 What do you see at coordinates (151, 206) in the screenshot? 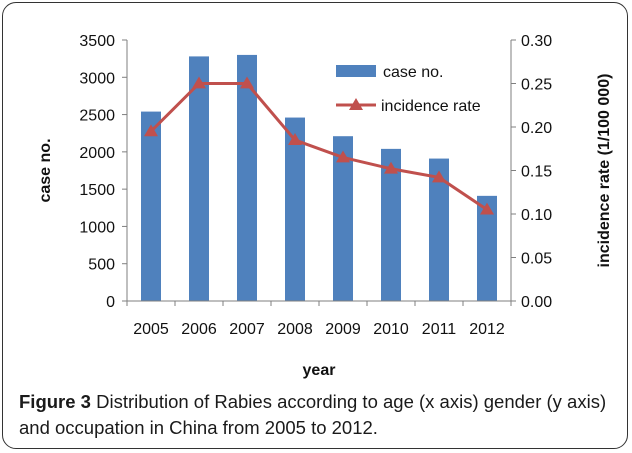
I see `bar-2005` at bounding box center [151, 206].